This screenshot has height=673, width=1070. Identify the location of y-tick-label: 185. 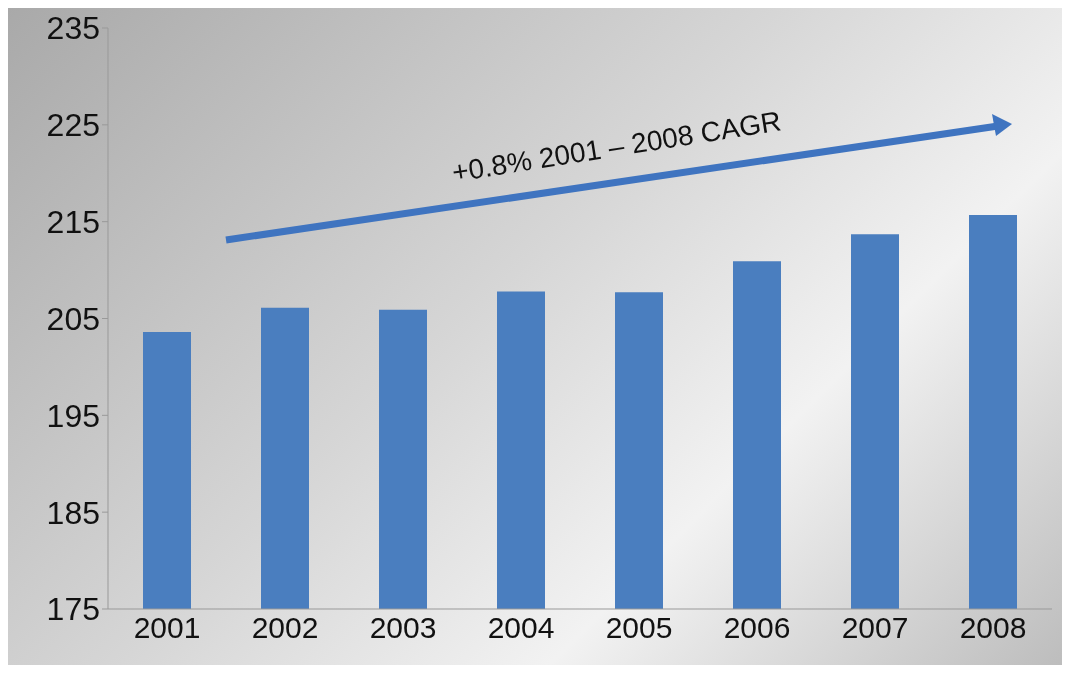
(73, 512).